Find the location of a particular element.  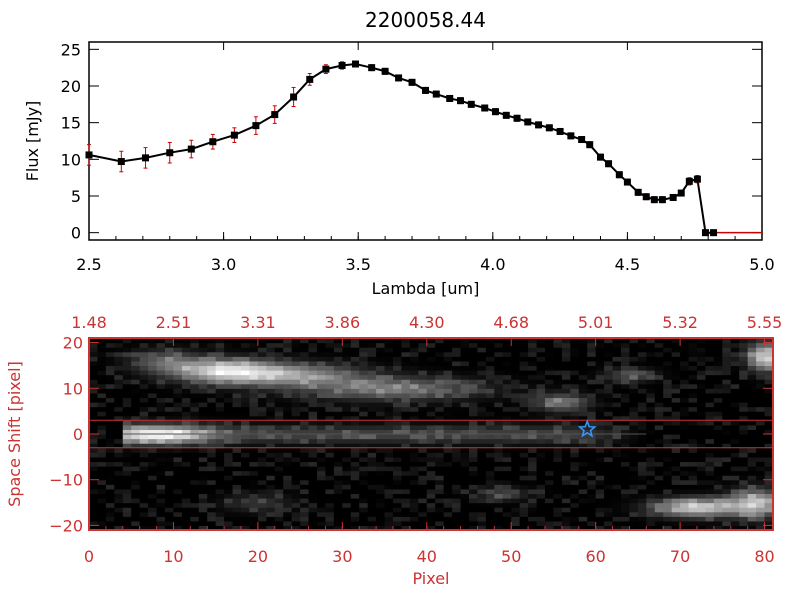

image-x-tick-label-0: 0 is located at coordinates (89, 556).